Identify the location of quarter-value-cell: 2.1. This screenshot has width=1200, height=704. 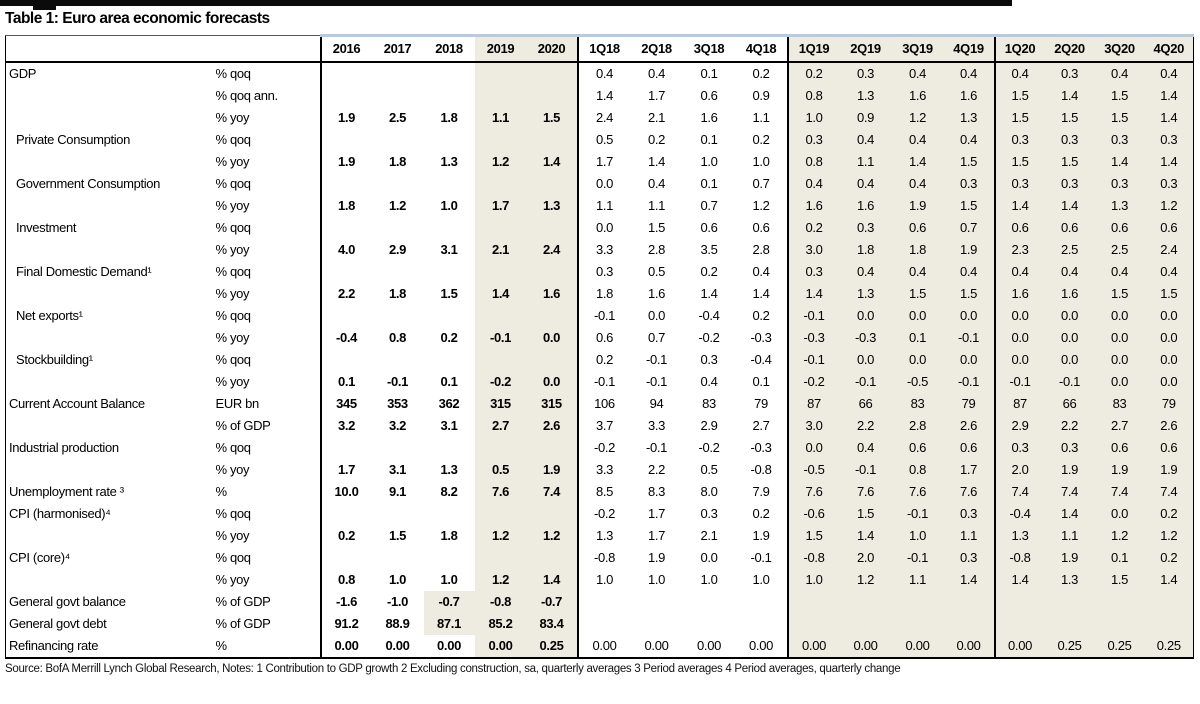
(709, 535).